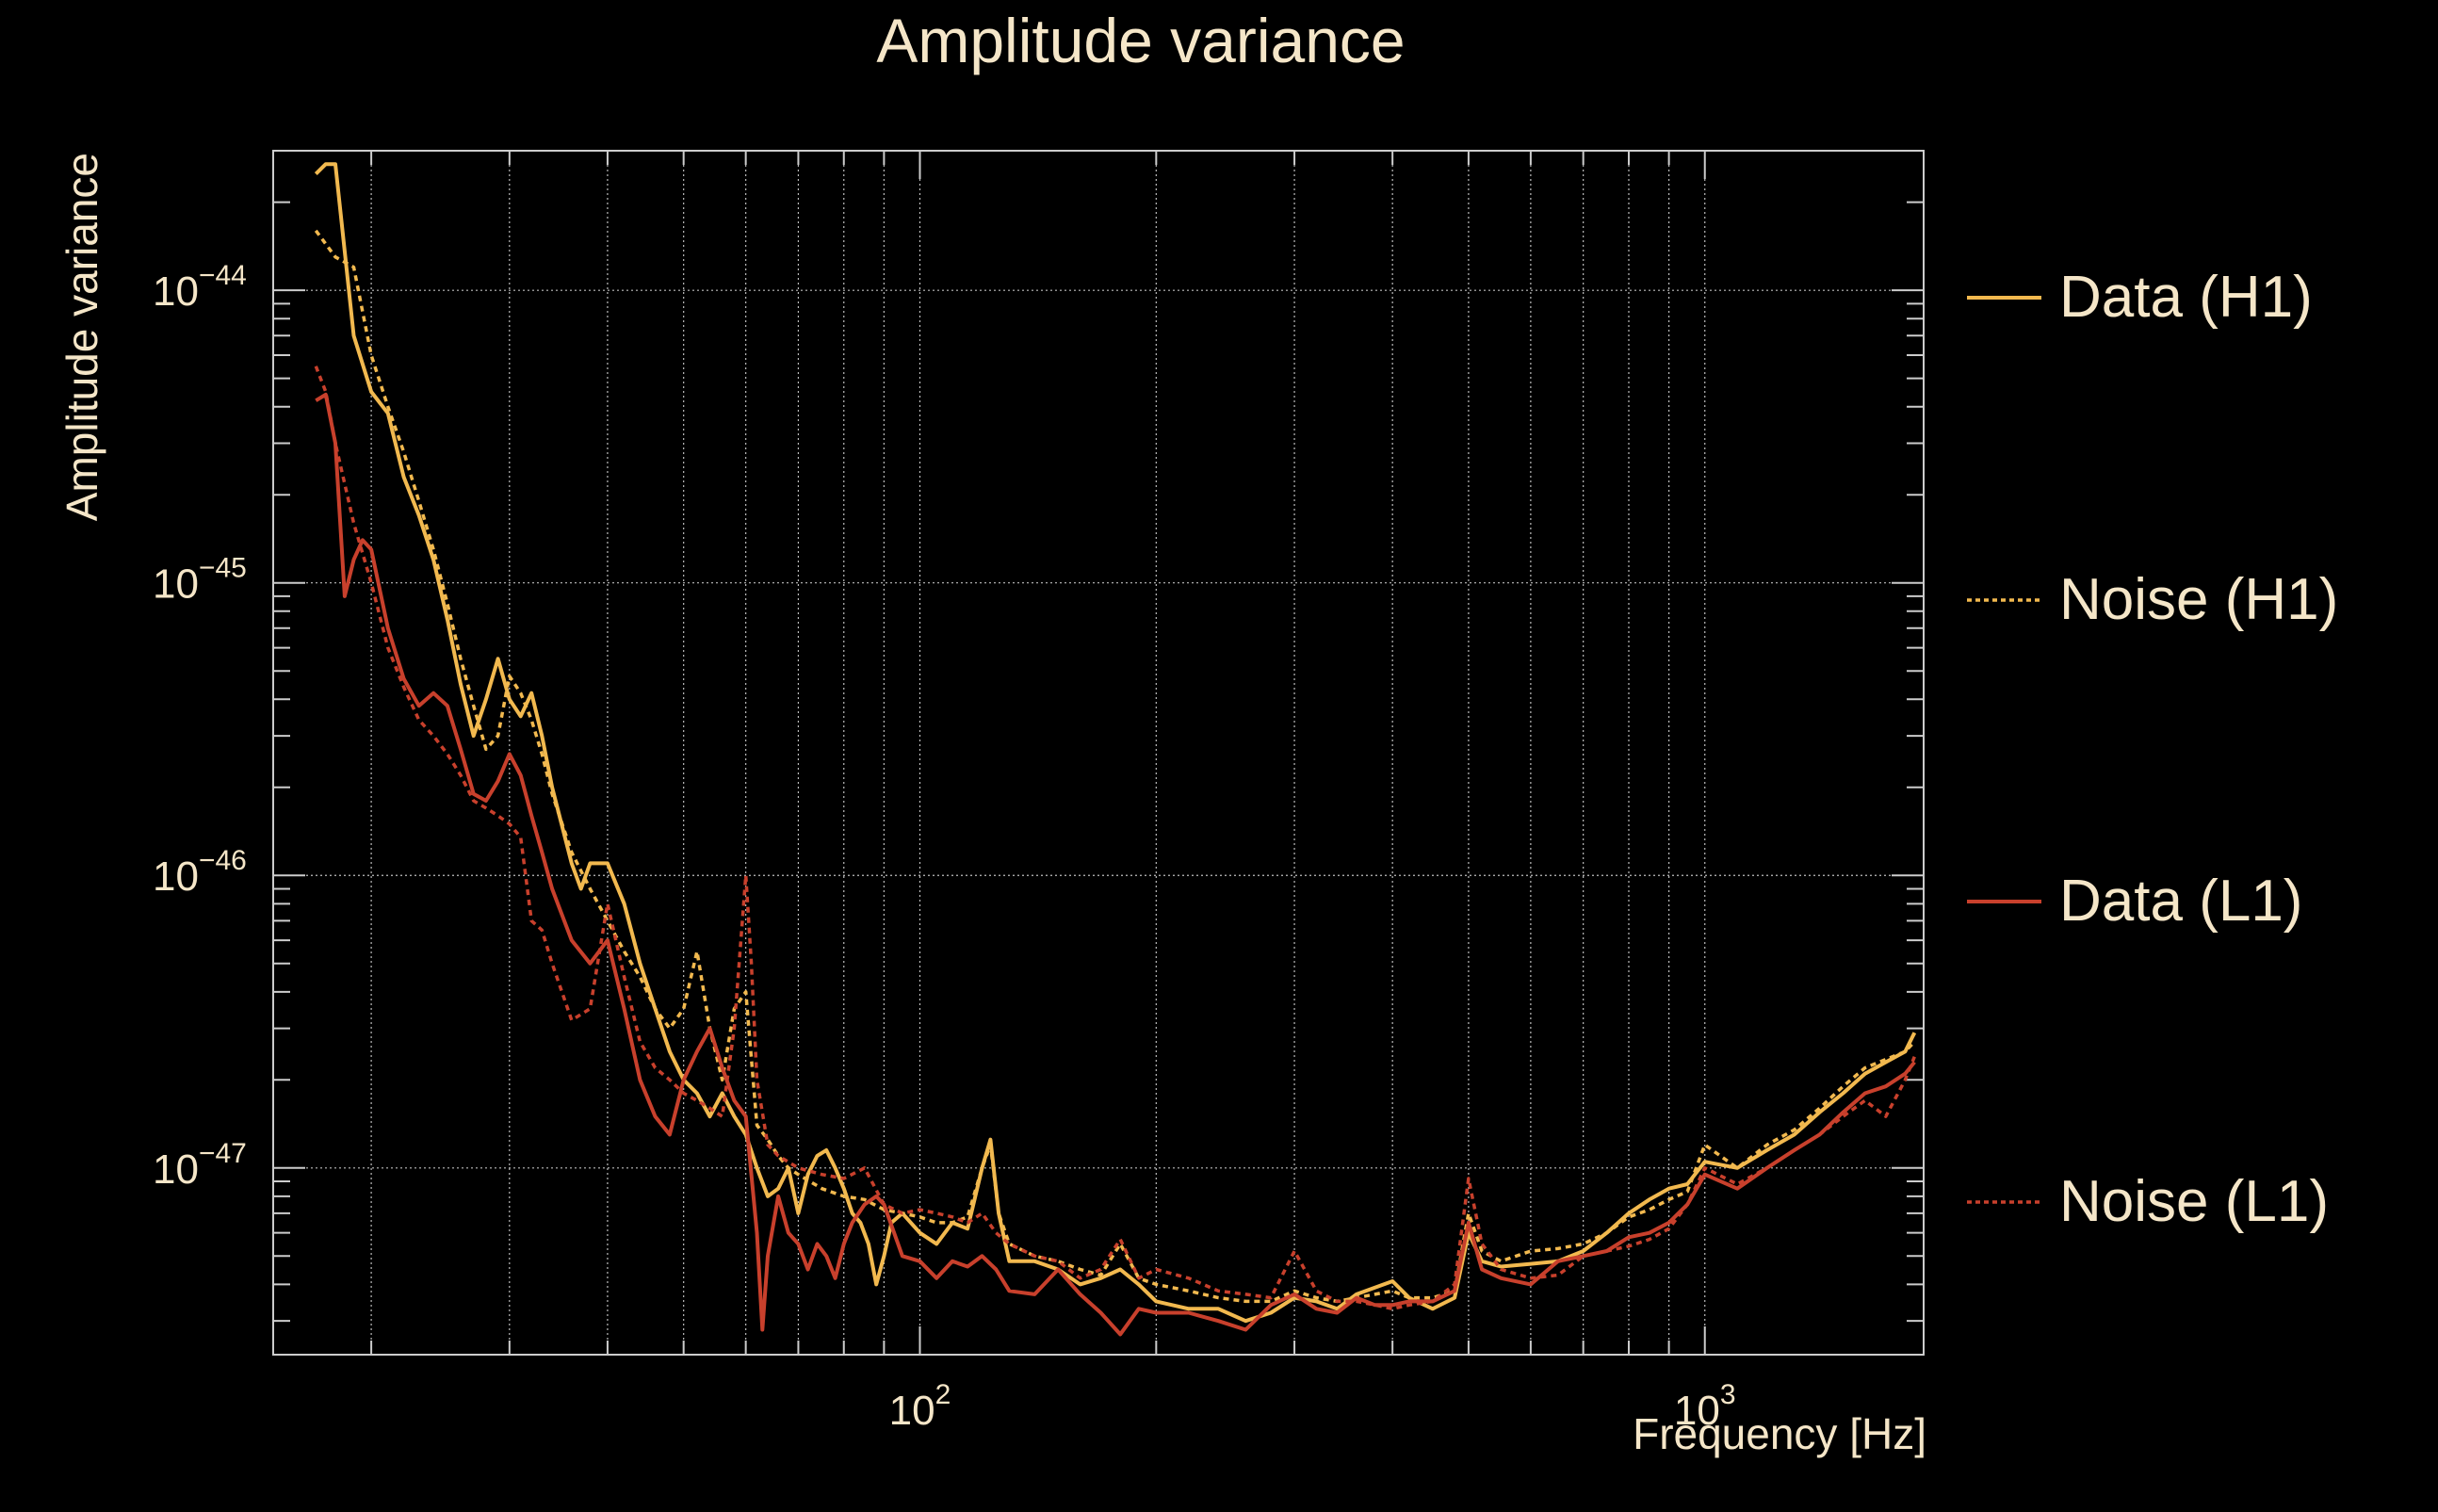  What do you see at coordinates (81, 337) in the screenshot?
I see `y-axis-label: Amplitude variance` at bounding box center [81, 337].